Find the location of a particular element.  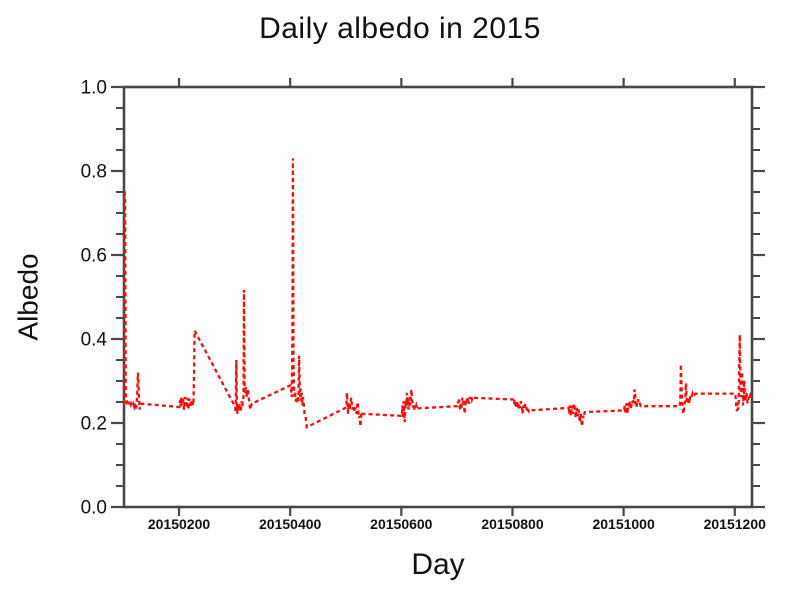

y-tick-label: 1.0 is located at coordinates (94, 88).